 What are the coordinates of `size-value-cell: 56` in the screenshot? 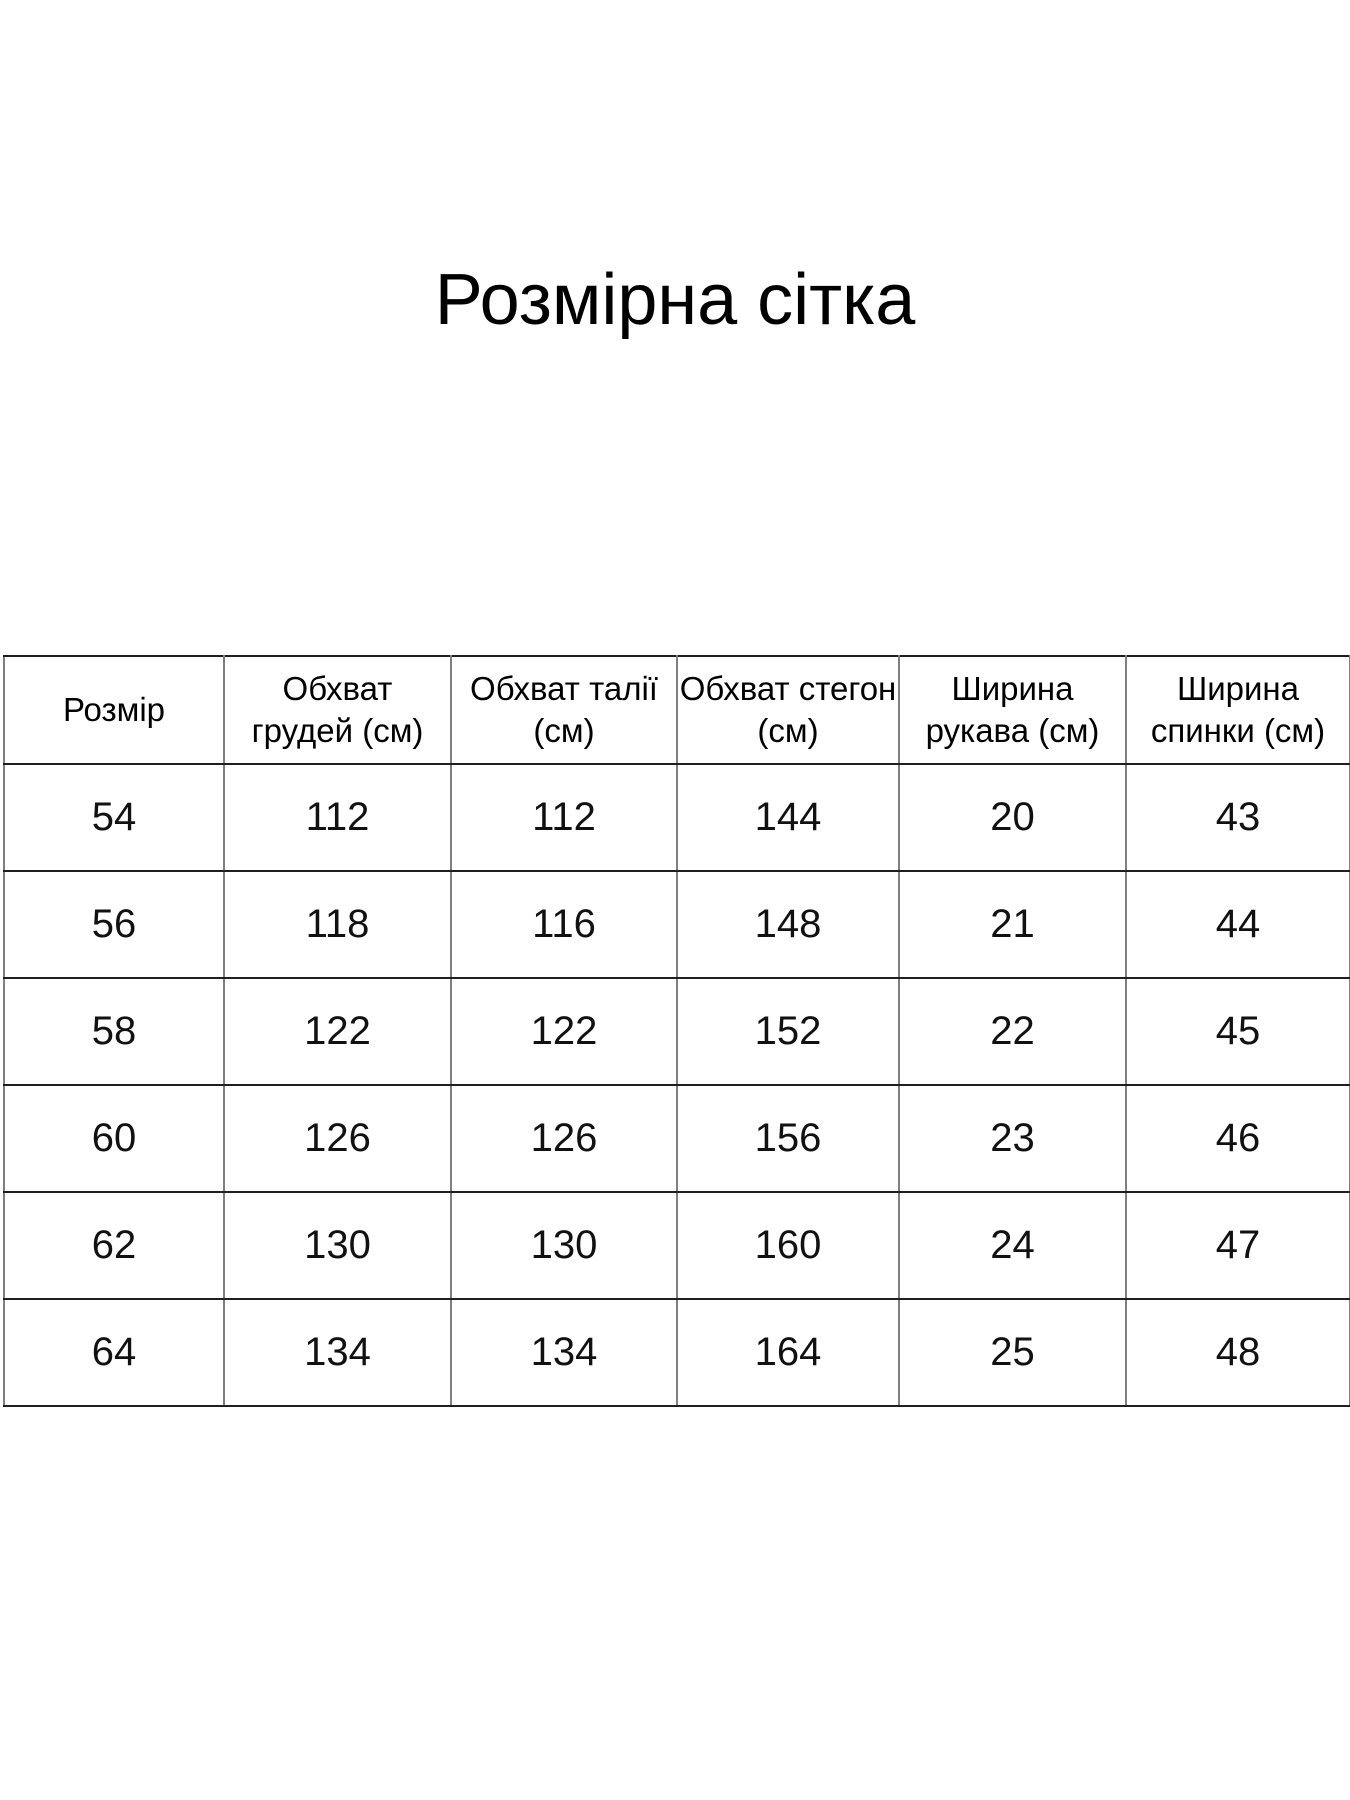 It's located at (114, 924).